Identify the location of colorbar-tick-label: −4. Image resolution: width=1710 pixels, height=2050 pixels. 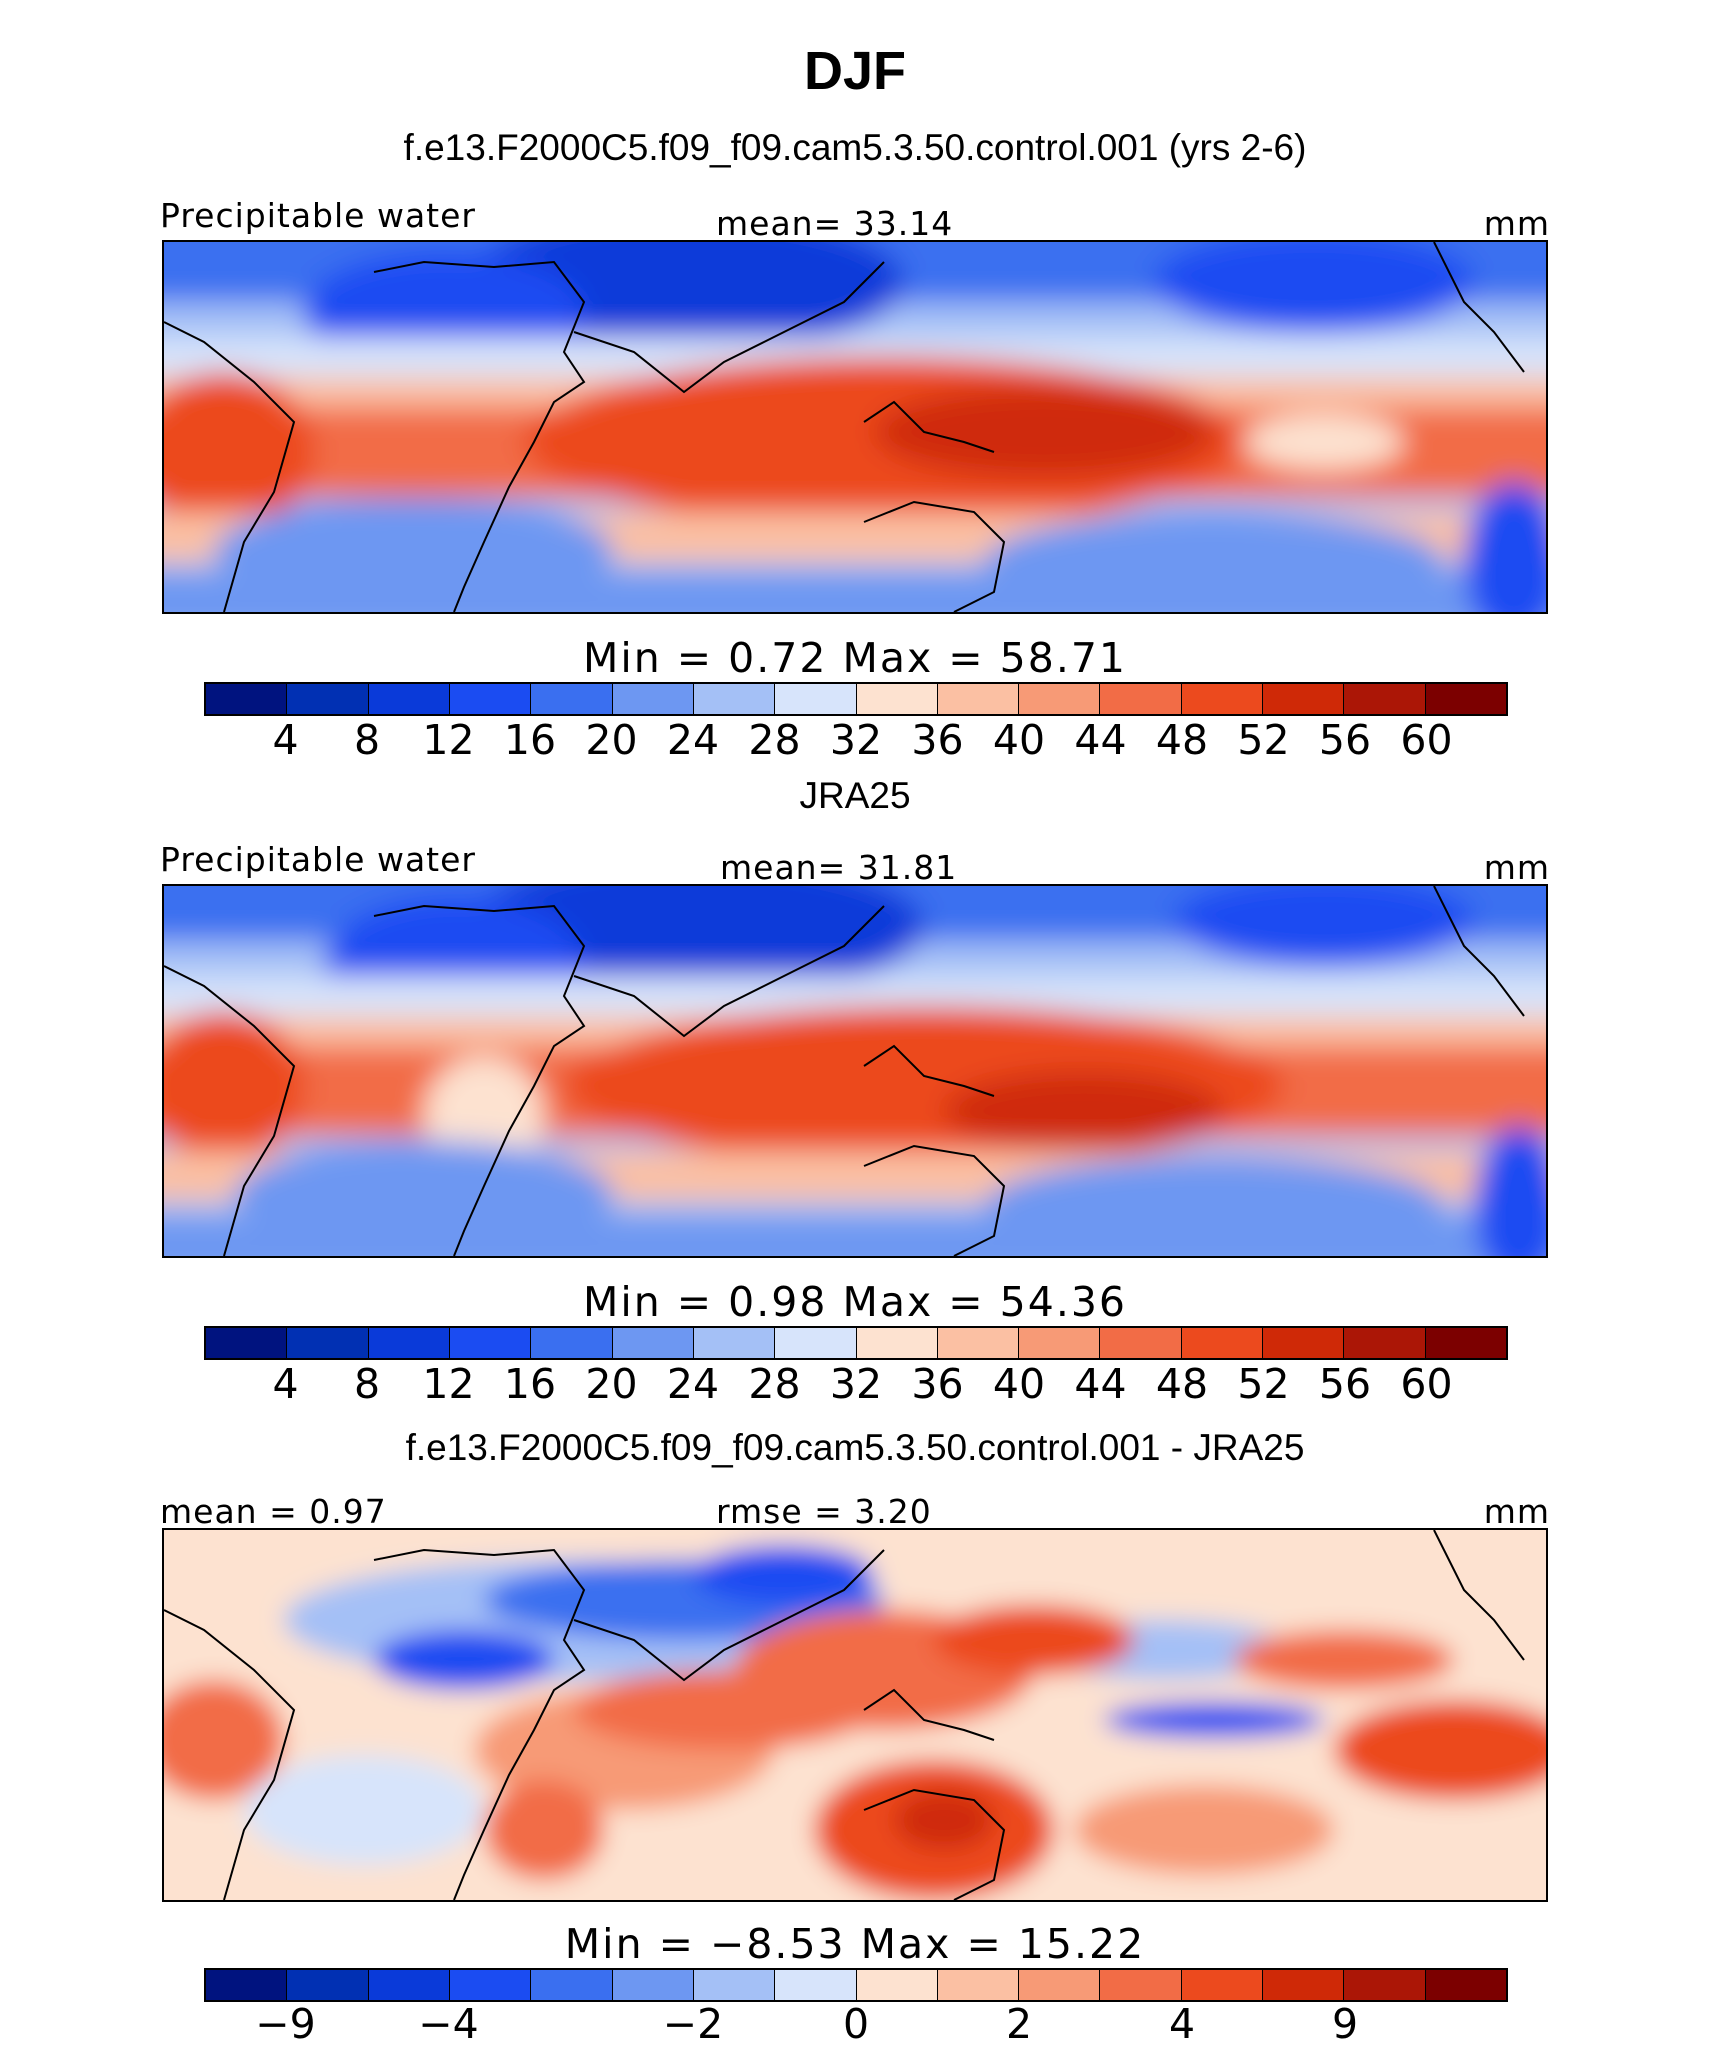
(448, 2024).